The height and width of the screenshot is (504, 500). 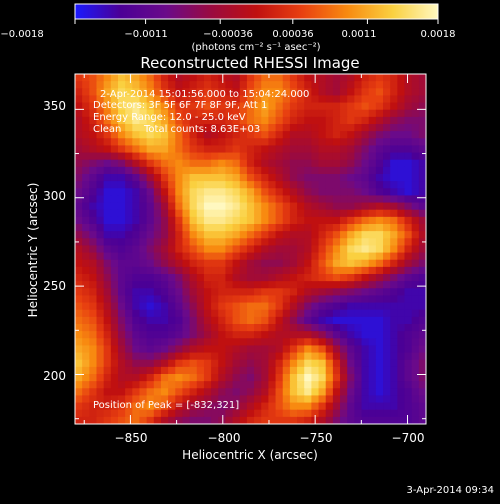 I want to click on date-stamp: 3-Apr-2014 09:34, so click(x=450, y=490).